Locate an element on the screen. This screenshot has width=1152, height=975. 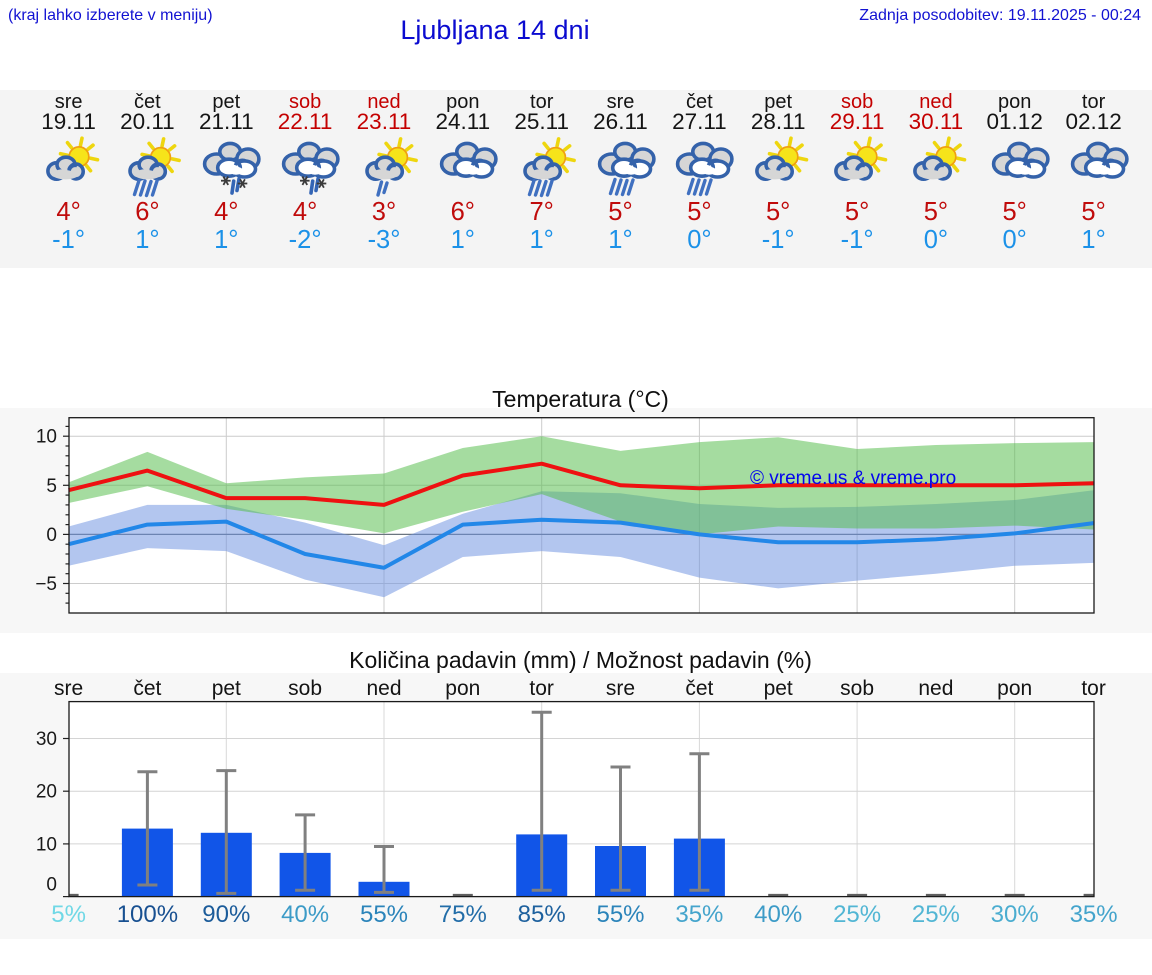
svg-text: −5 is located at coordinates (46, 584).